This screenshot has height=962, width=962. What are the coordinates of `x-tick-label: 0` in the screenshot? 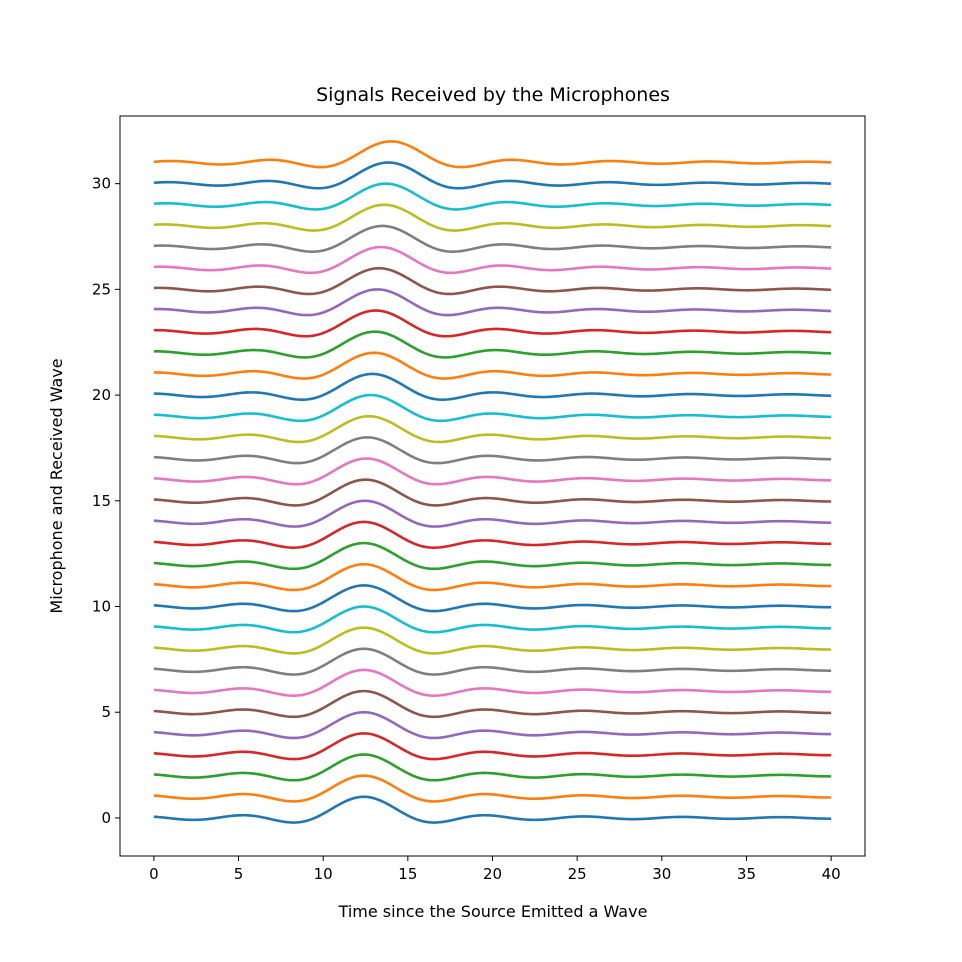 It's located at (154, 874).